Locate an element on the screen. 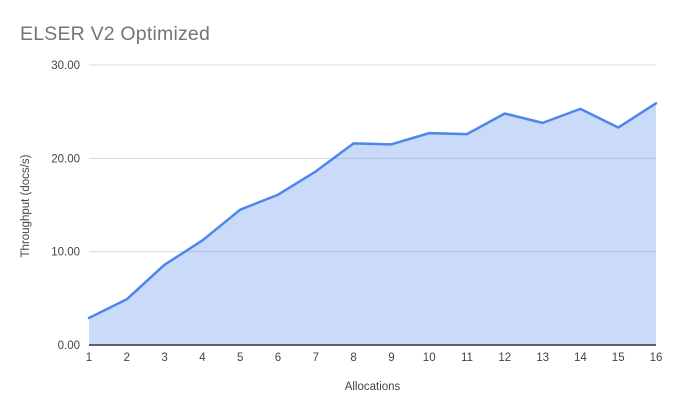 This screenshot has width=677, height=419. x-tick-label: 7 is located at coordinates (316, 358).